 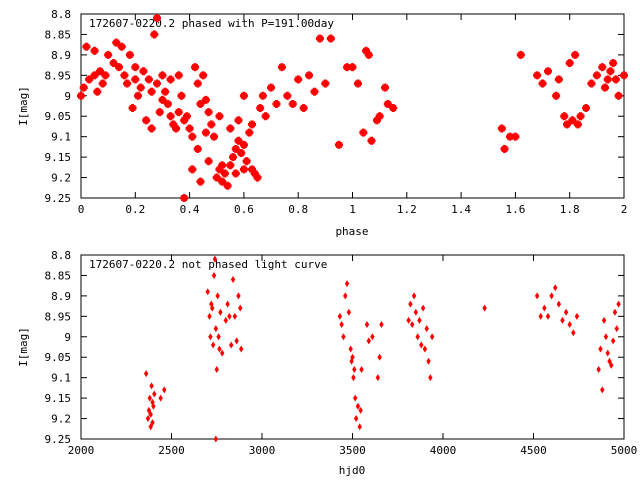 I want to click on y-tick-label: 9.1, so click(x=61, y=137).